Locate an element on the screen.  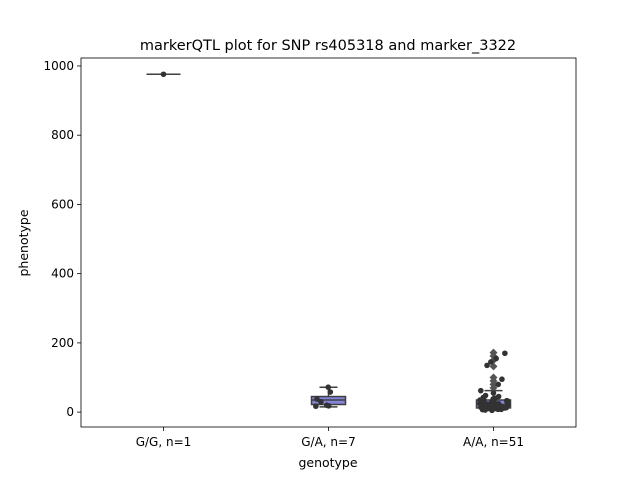
y-axis-label: phenotype is located at coordinates (23, 242).